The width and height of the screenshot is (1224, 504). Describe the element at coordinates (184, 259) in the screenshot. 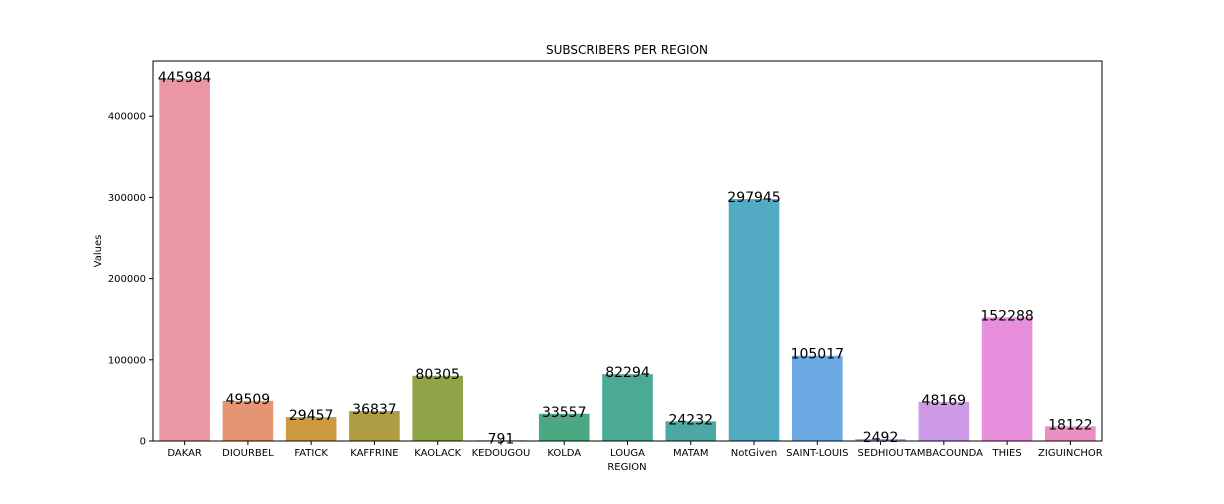

I see `bar-dakar` at that location.